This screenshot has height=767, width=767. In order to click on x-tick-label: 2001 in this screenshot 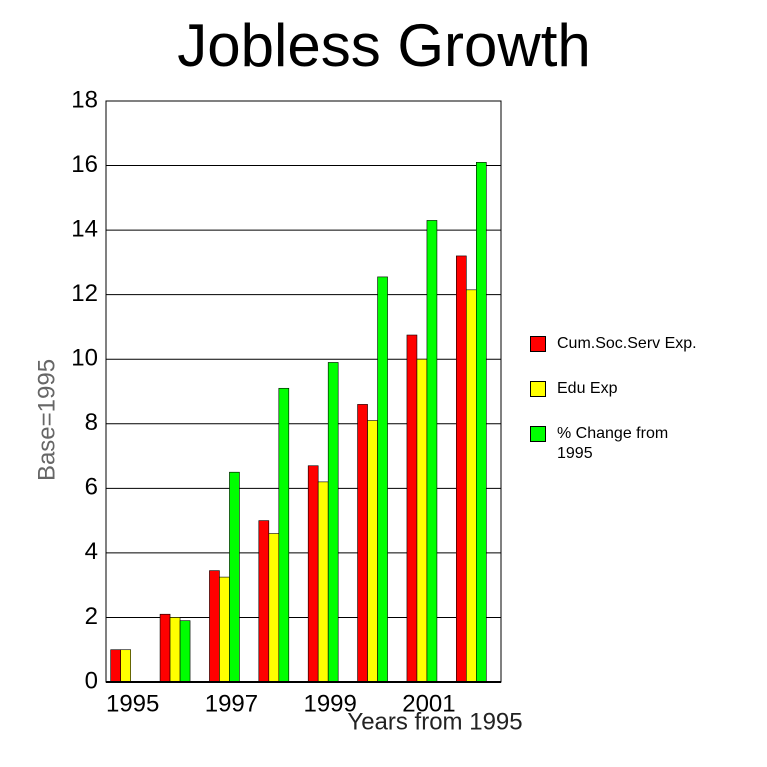, I will do `click(428, 703)`.